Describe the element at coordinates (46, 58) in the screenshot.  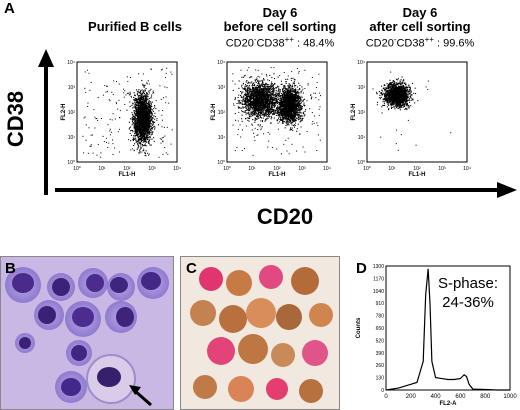
I see `cd38-arrowhead` at that location.